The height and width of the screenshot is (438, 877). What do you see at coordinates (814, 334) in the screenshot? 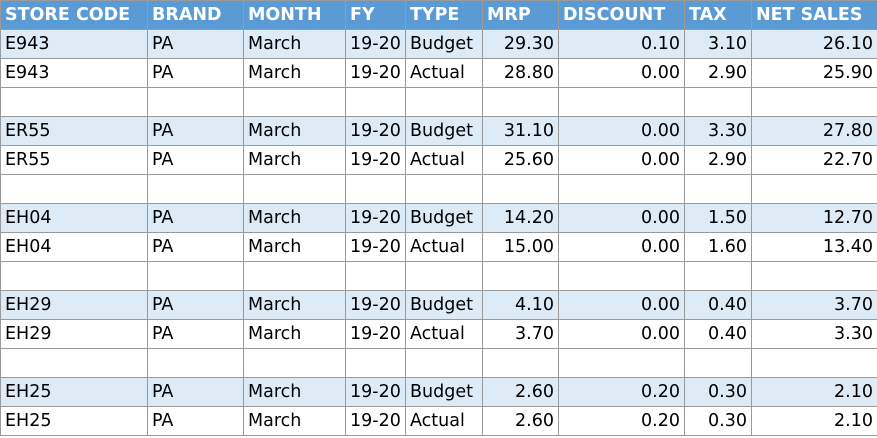
I see `cell-net-sales: 3.30` at bounding box center [814, 334].